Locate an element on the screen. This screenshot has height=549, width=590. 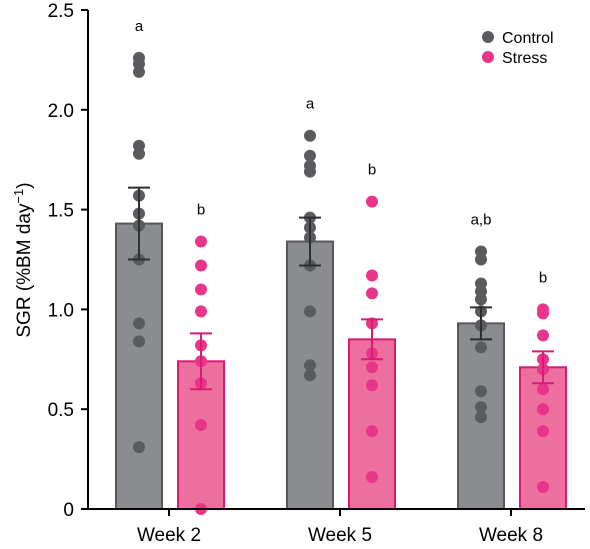
y-tick-label: 0.5 is located at coordinates (61, 410).